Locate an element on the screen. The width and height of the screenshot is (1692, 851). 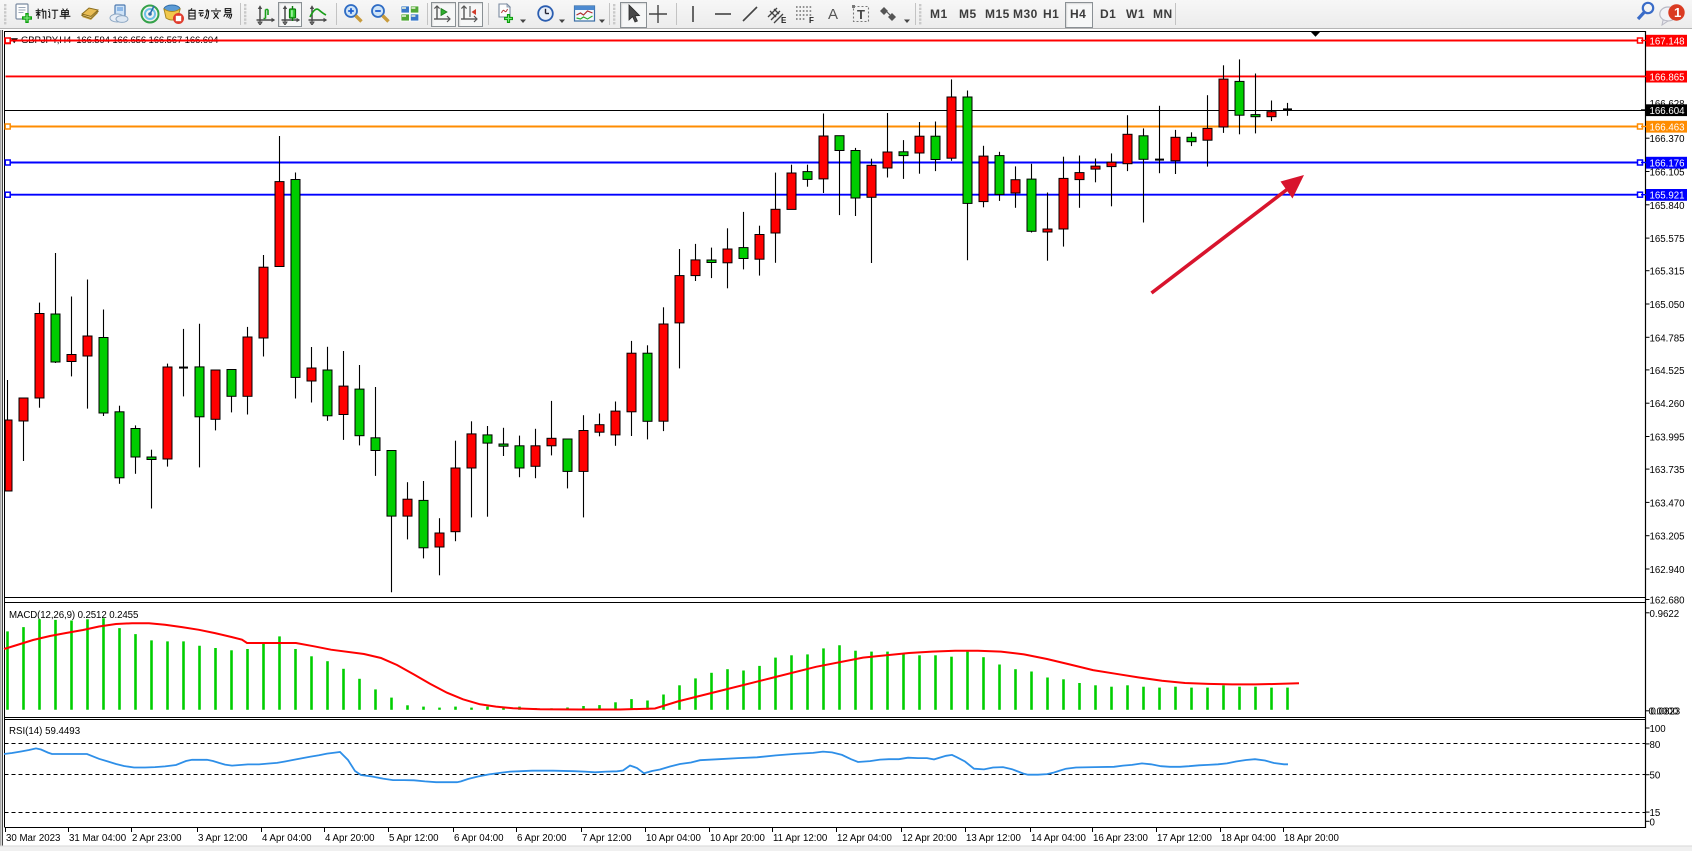
svg-text: 30 Mar 2023 is located at coordinates (33, 838).